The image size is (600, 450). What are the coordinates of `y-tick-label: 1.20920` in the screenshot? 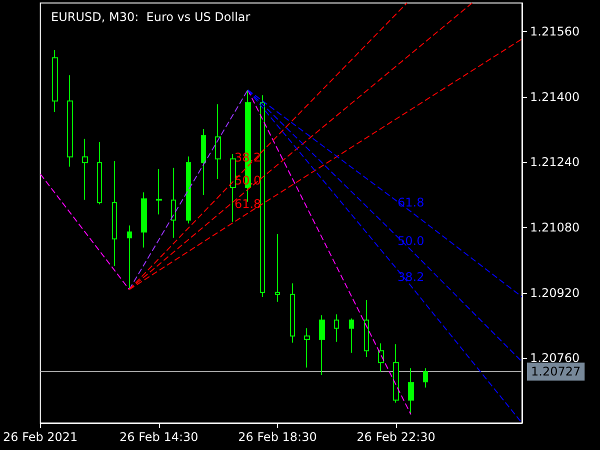 It's located at (555, 293).